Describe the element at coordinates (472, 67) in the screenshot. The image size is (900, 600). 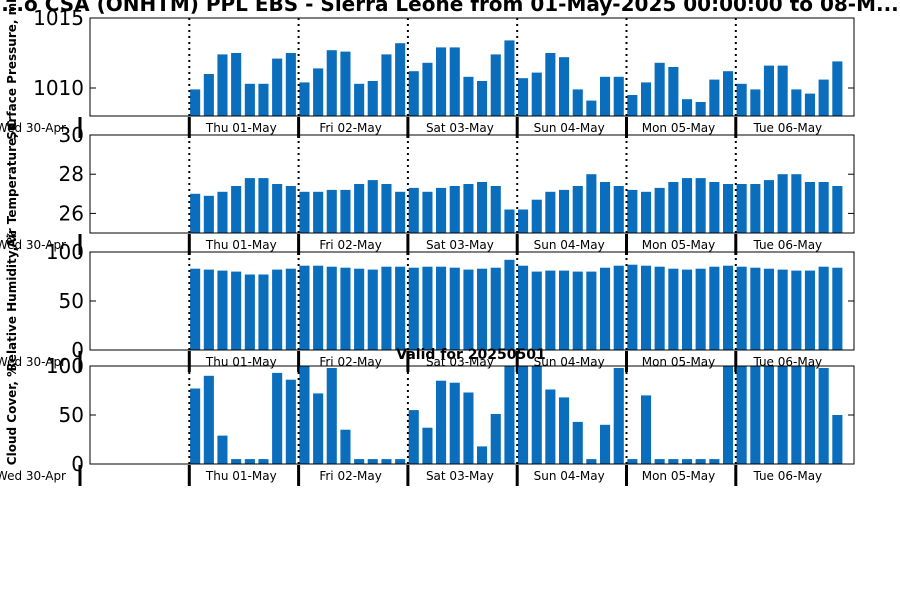
I see `axes-frame` at that location.